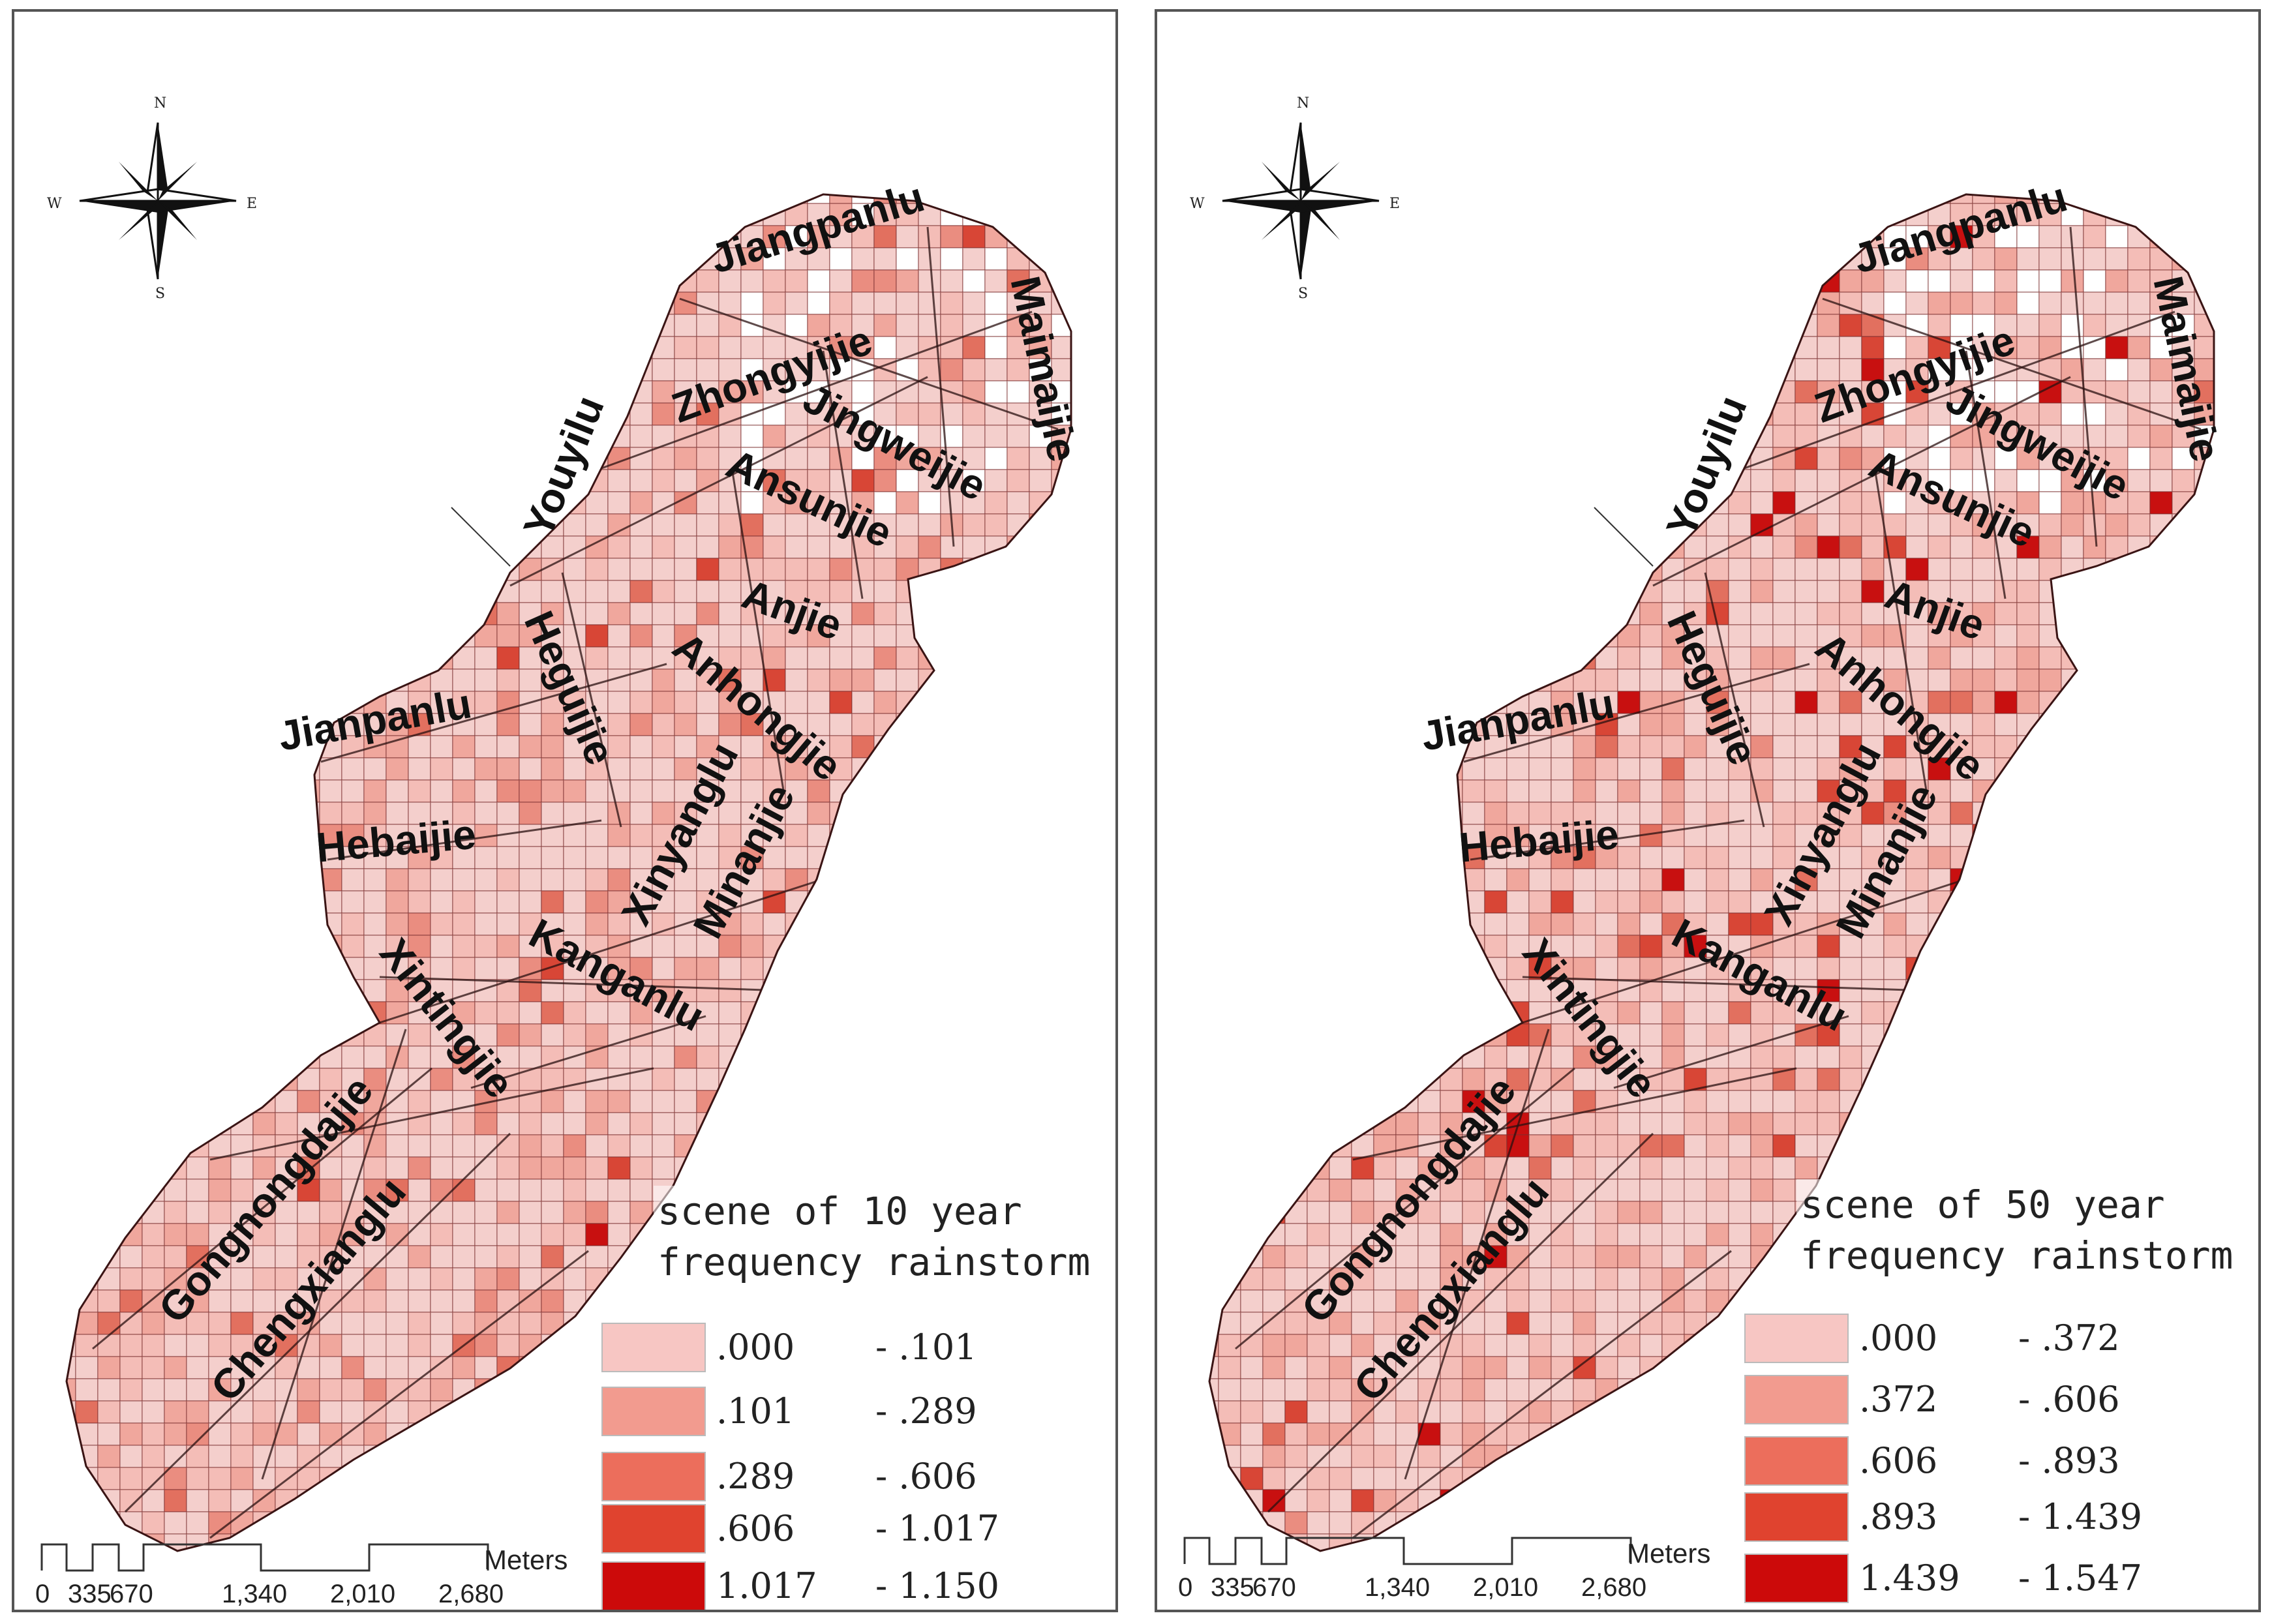 The width and height of the screenshot is (2272, 1624). Describe the element at coordinates (2016, 1230) in the screenshot. I see `legend-title: scene of 50 year frequency rainstorm` at that location.